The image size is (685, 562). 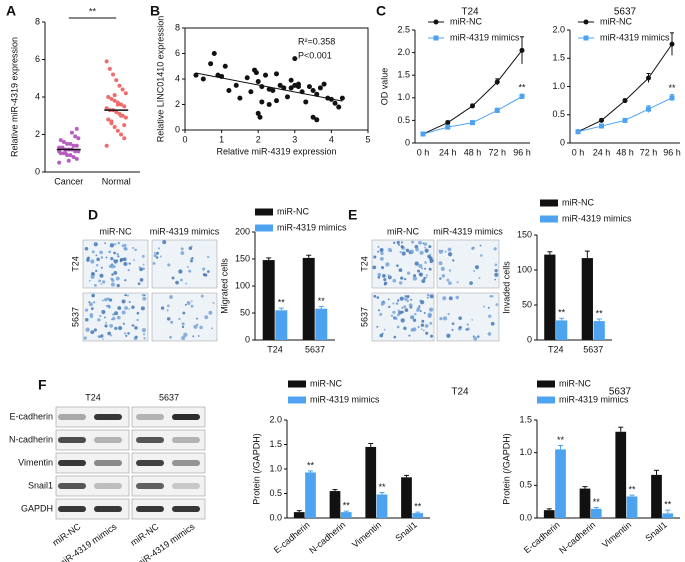 I want to click on legend-label: miR-NC, so click(x=575, y=383).